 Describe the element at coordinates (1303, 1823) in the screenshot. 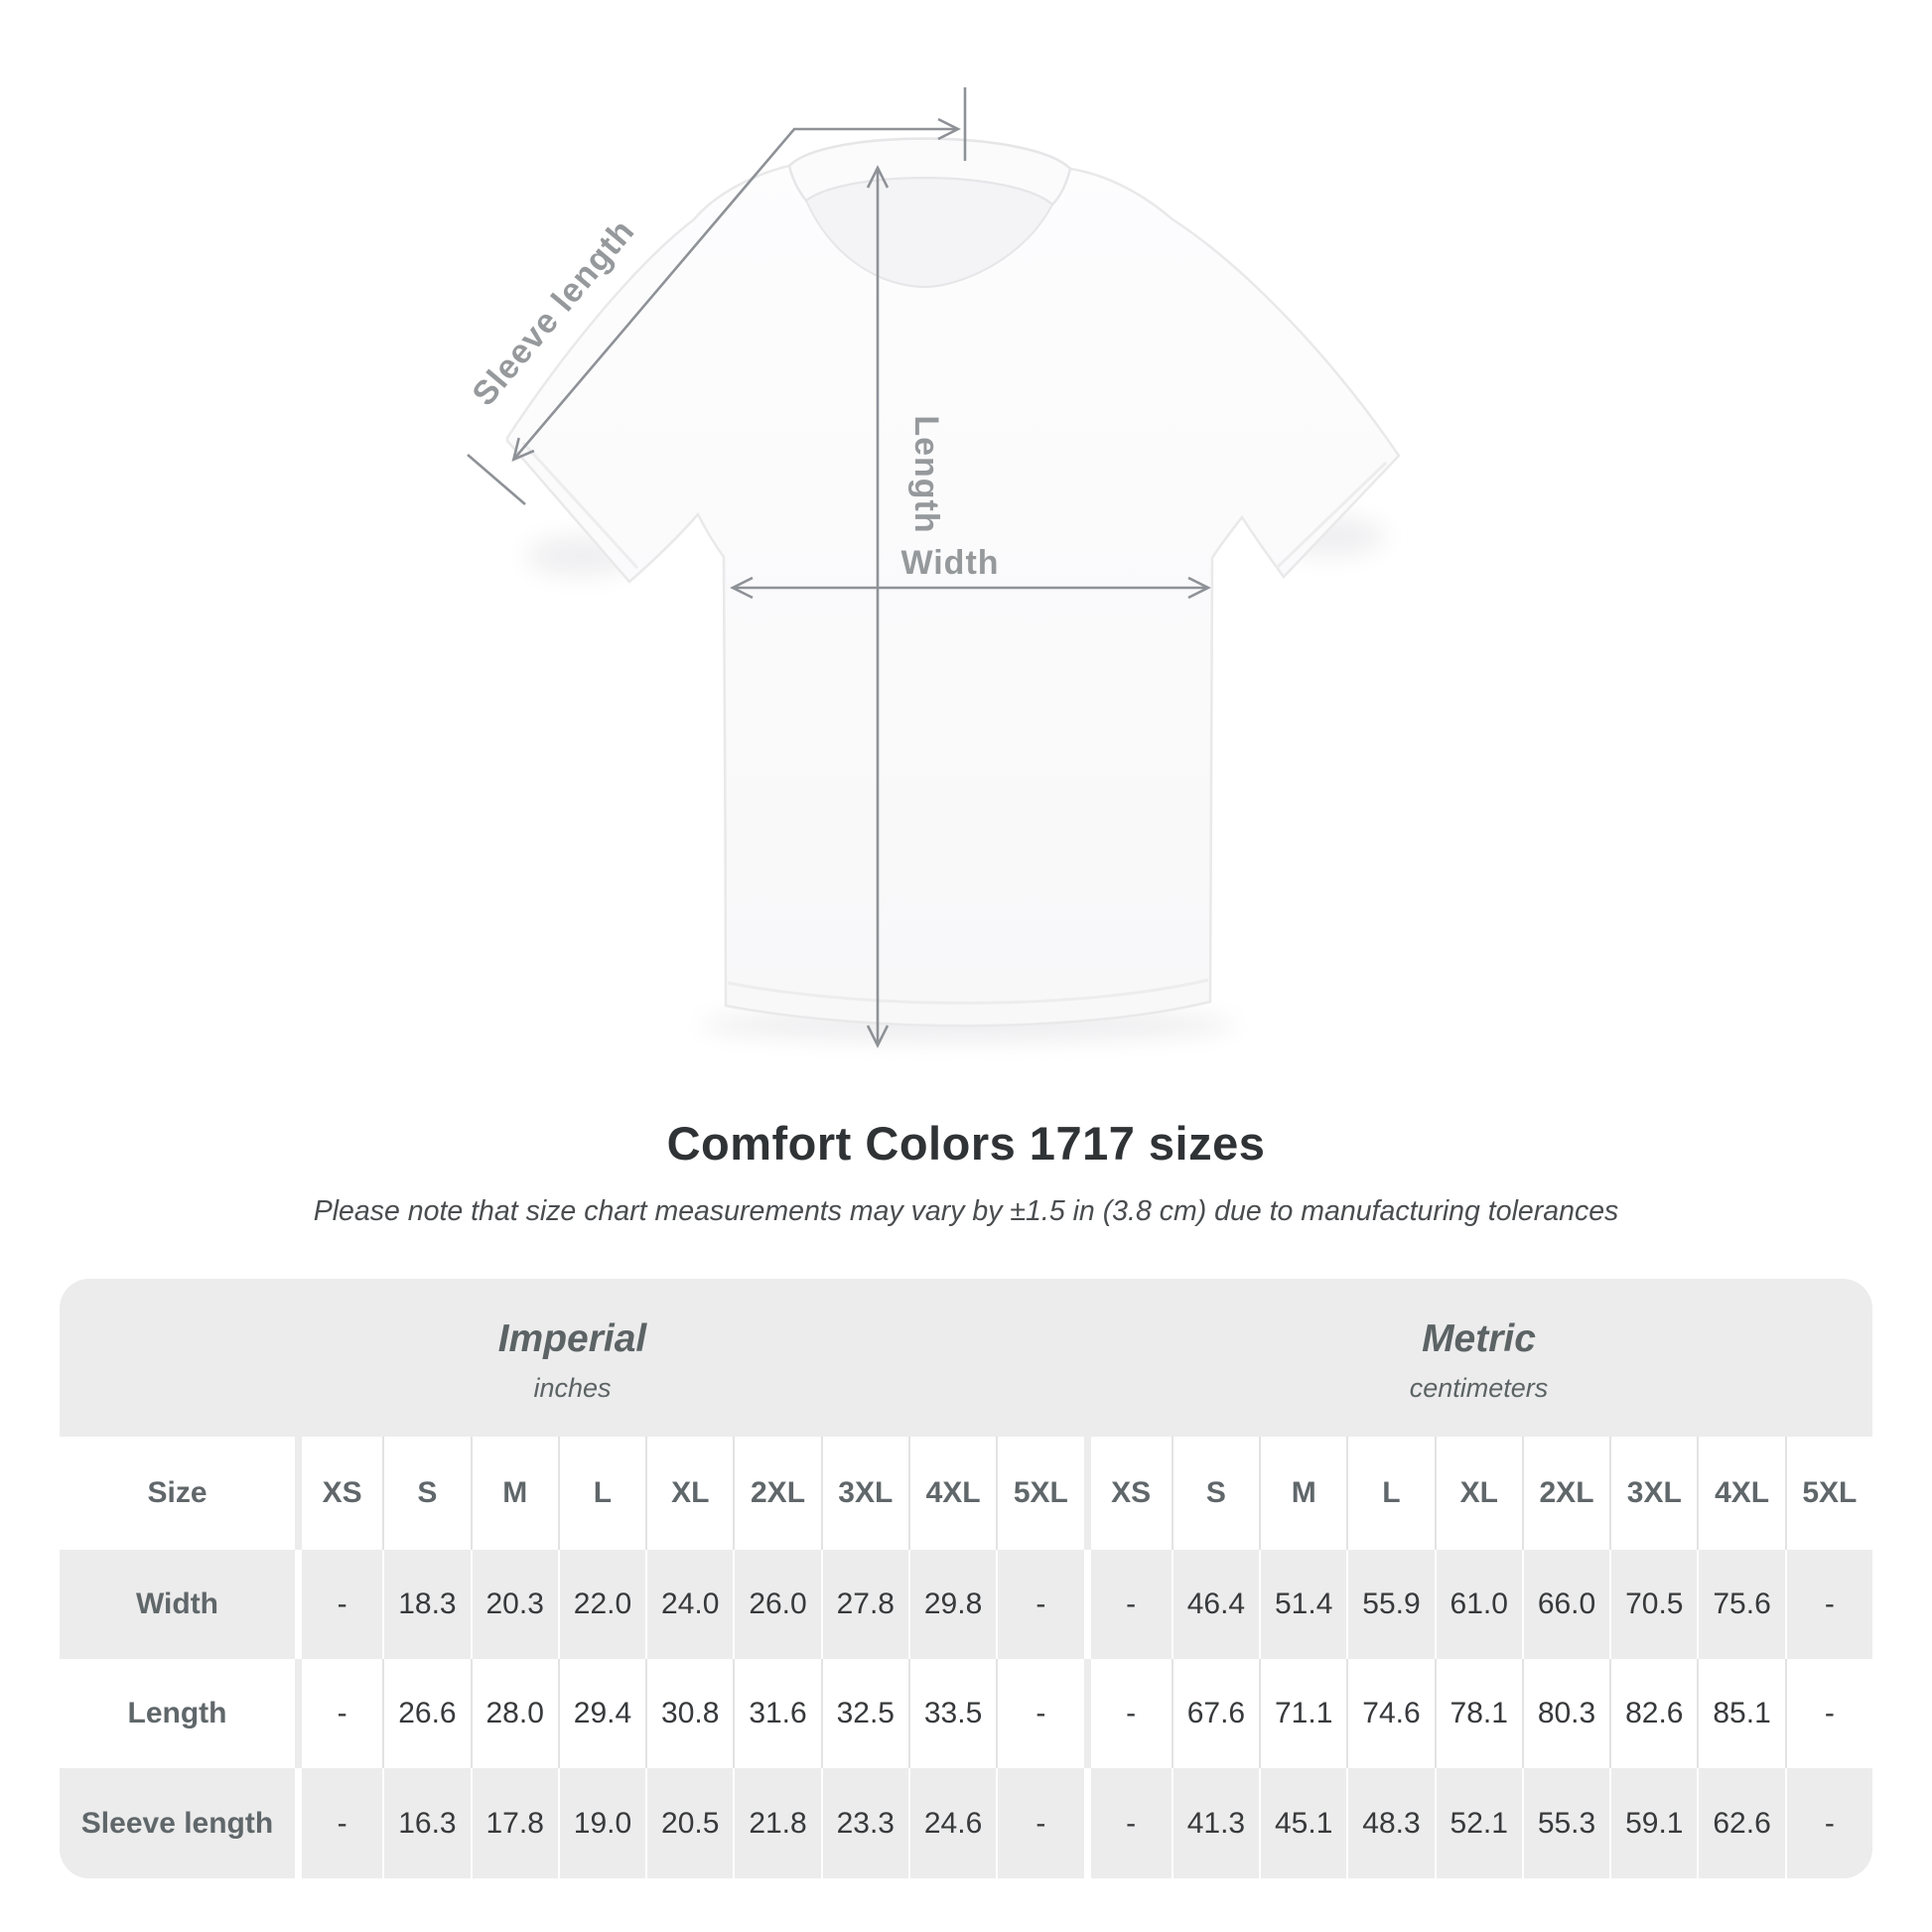

I see `value-cell: 45.1` at that location.